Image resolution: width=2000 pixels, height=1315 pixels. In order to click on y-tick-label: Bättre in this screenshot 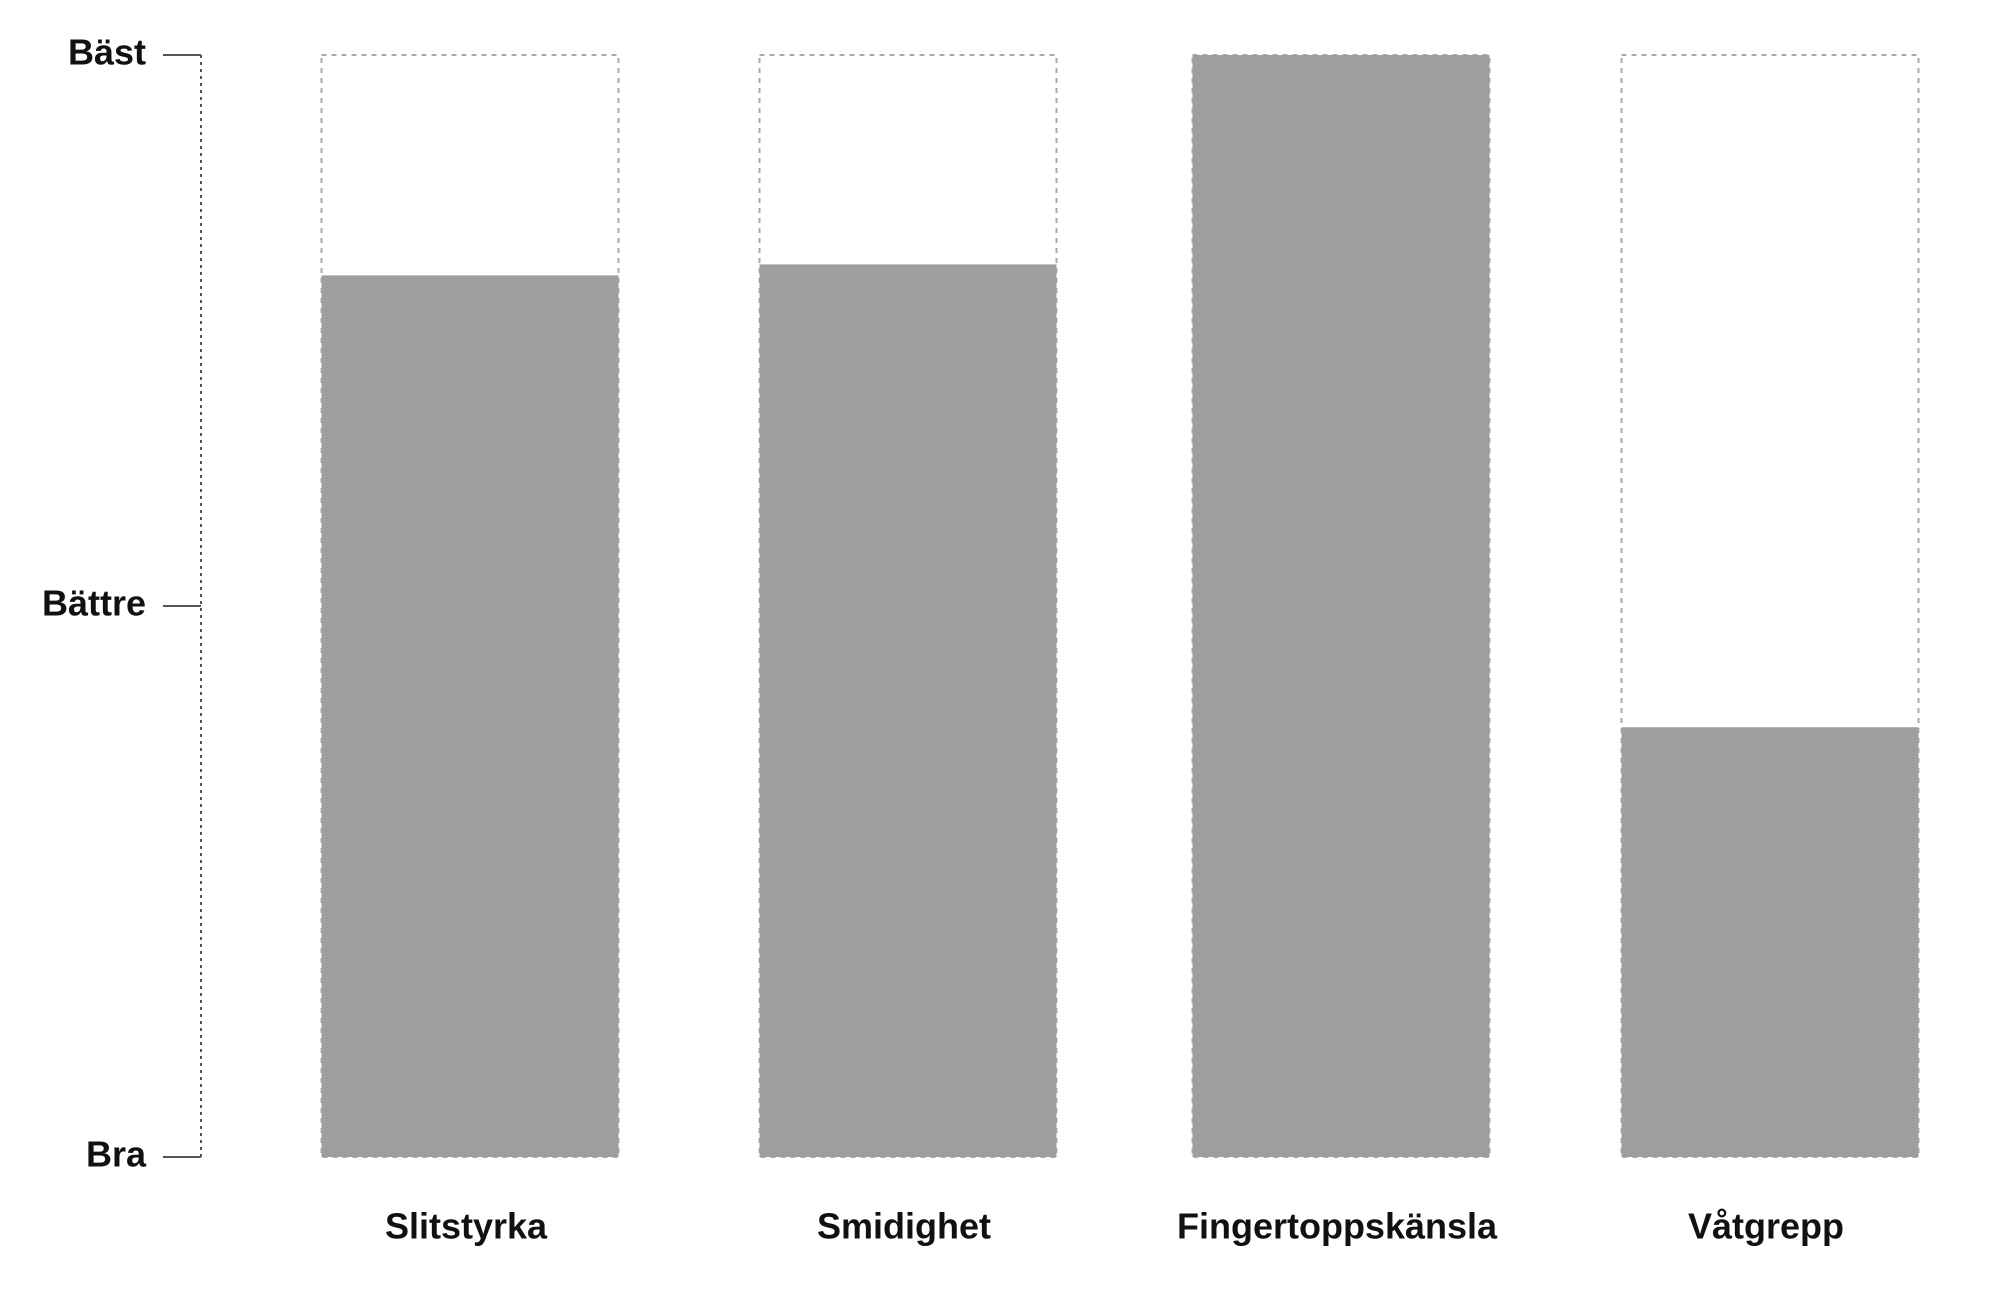, I will do `click(94, 603)`.